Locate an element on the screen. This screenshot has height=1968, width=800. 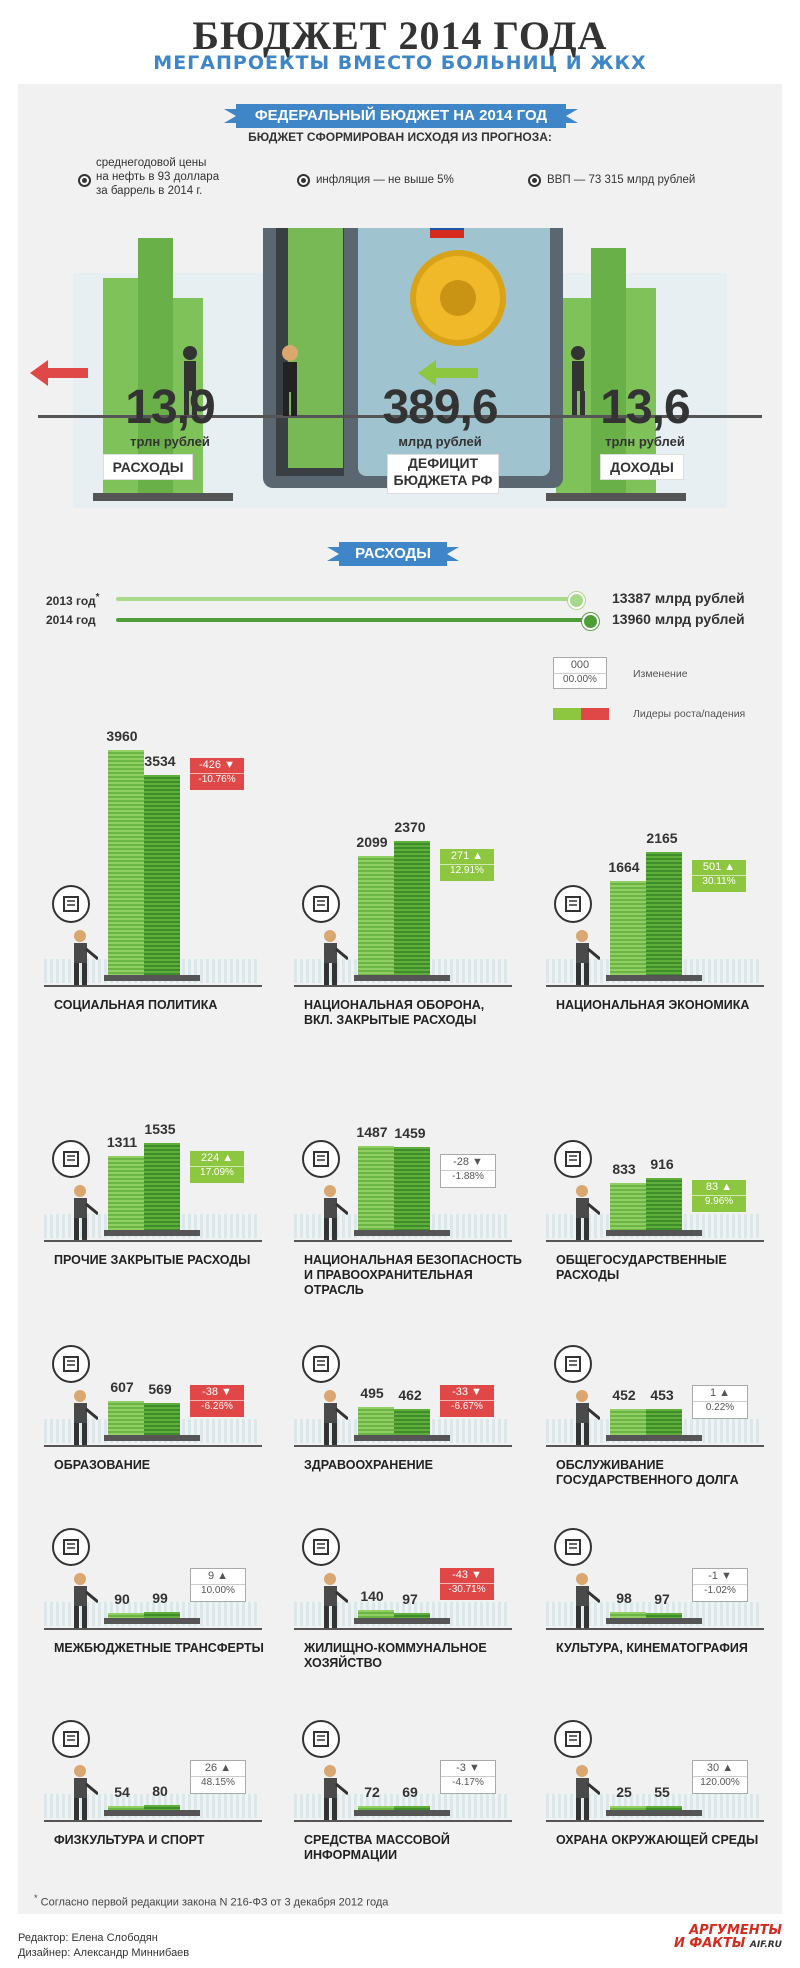
change-box: 271 ▲ 12.91% is located at coordinates (467, 864).